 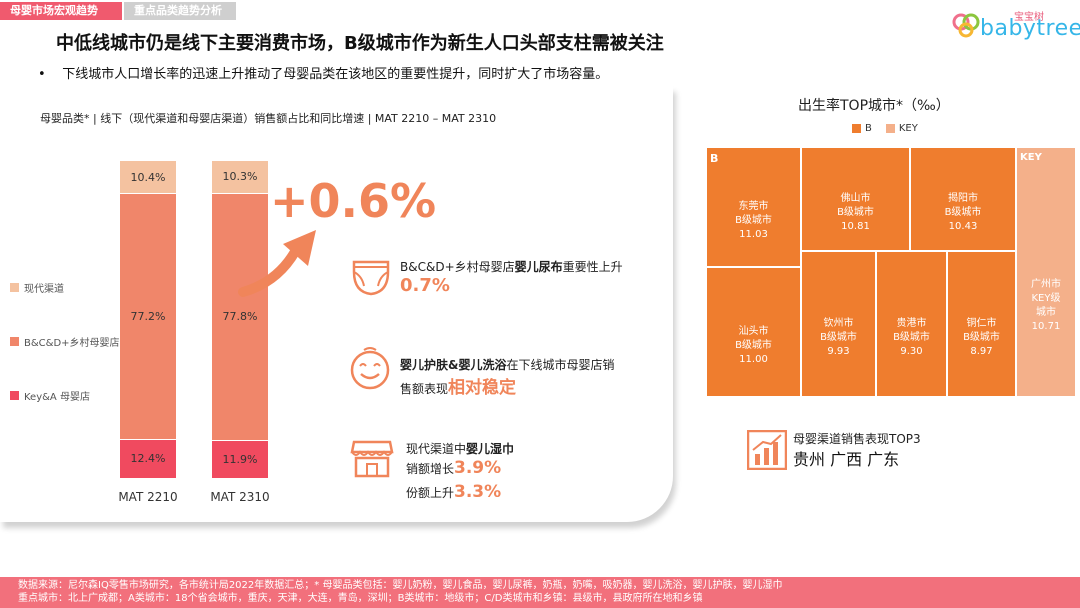 What do you see at coordinates (855, 212) in the screenshot?
I see `treemap-cell-label: 佛山市 B级城市 10.81` at bounding box center [855, 212].